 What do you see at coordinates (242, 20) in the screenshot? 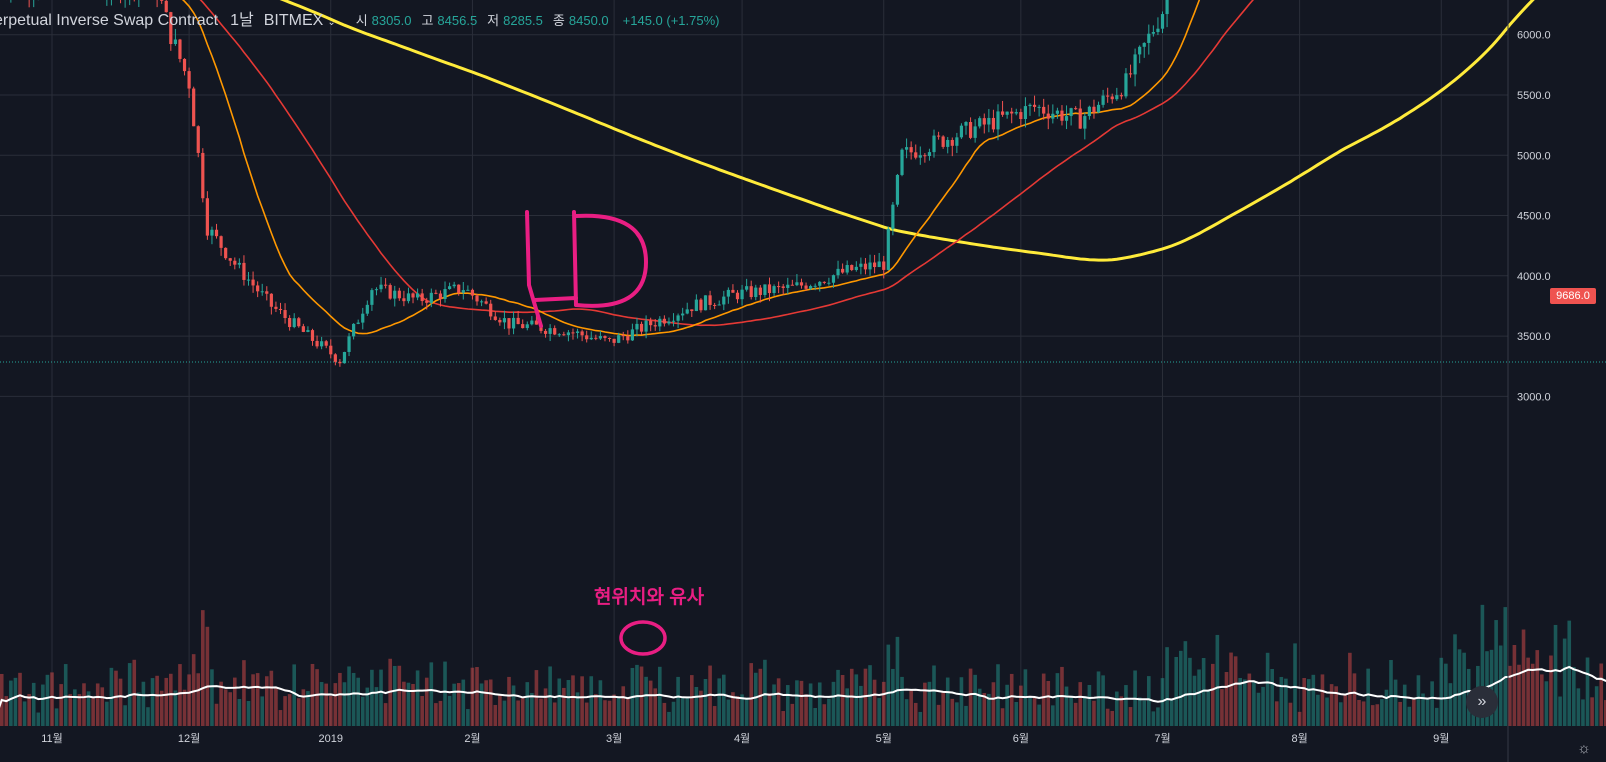
I see `timeframe-label: 1날` at bounding box center [242, 20].